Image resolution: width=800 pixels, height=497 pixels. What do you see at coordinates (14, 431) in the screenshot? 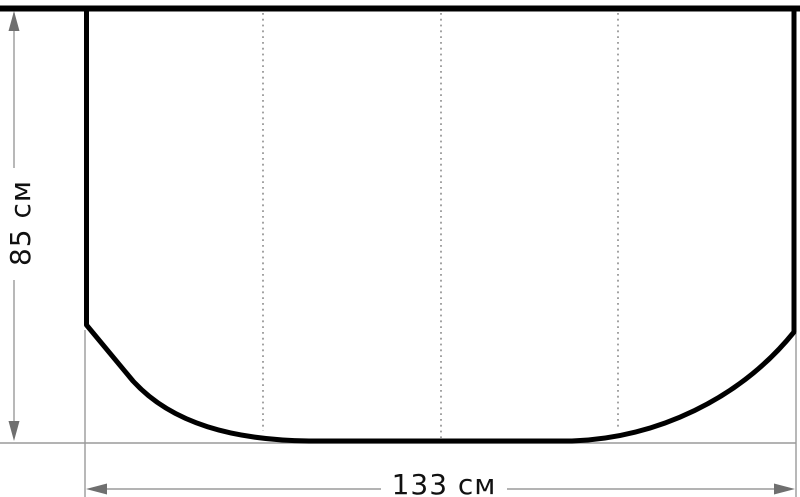
I see `arrow-down-icon` at bounding box center [14, 431].